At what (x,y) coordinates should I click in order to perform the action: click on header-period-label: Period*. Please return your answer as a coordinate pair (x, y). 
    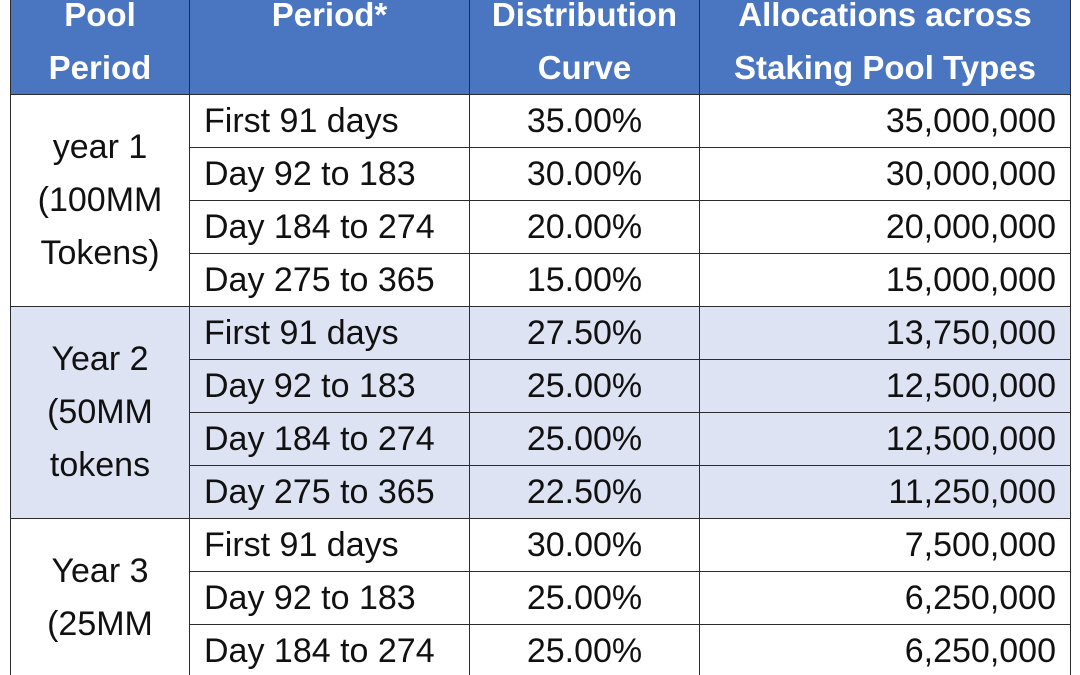
    Looking at the image, I should click on (329, 16).